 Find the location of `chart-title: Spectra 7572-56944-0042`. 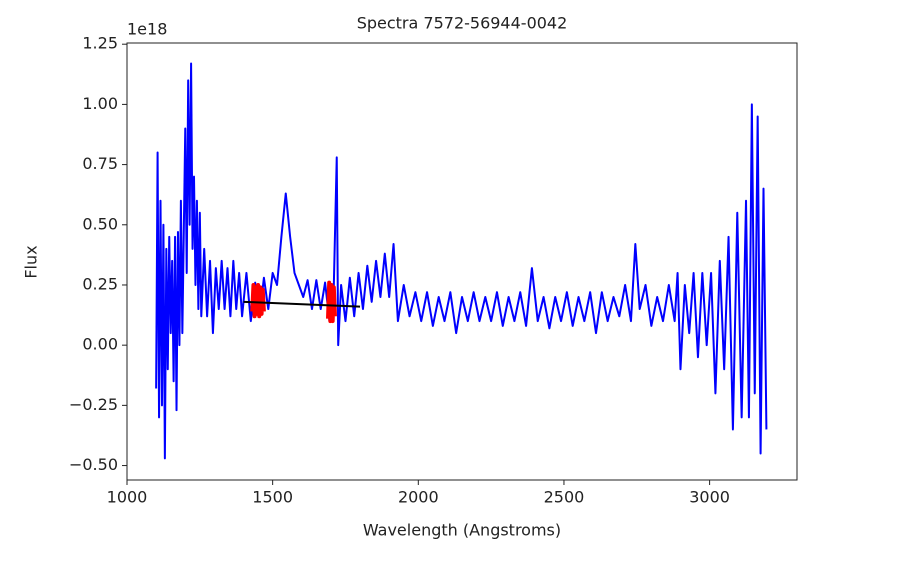

chart-title: Spectra 7572-56944-0042 is located at coordinates (462, 23).